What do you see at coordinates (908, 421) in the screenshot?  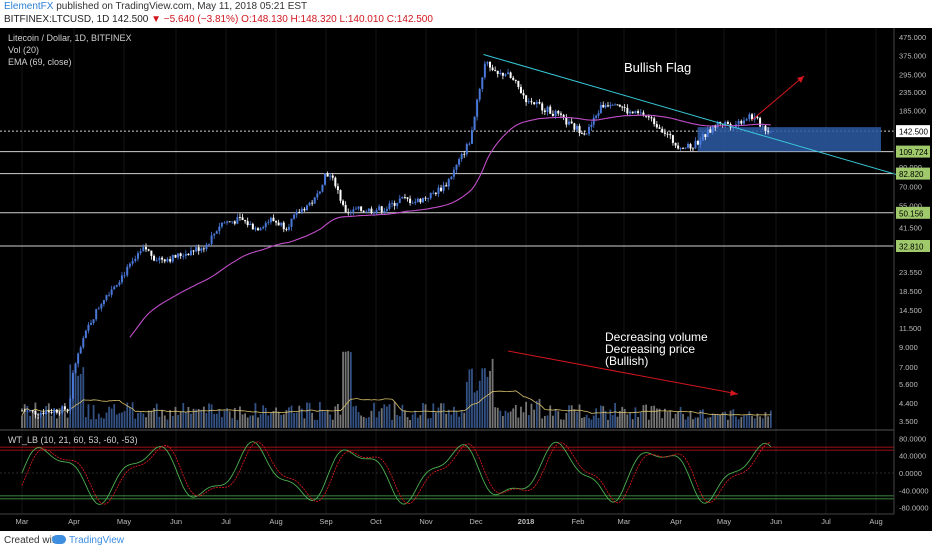 I see `y-tick-label: 3.500` at bounding box center [908, 421].